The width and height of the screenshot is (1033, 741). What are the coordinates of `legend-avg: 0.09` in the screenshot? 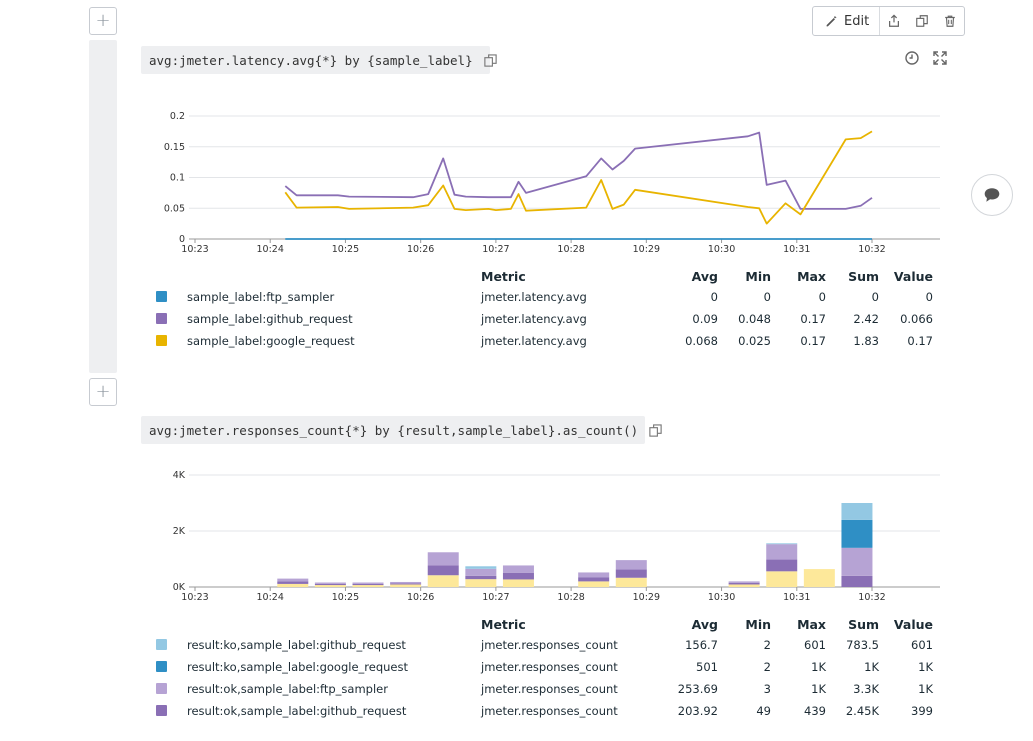 It's located at (705, 319).